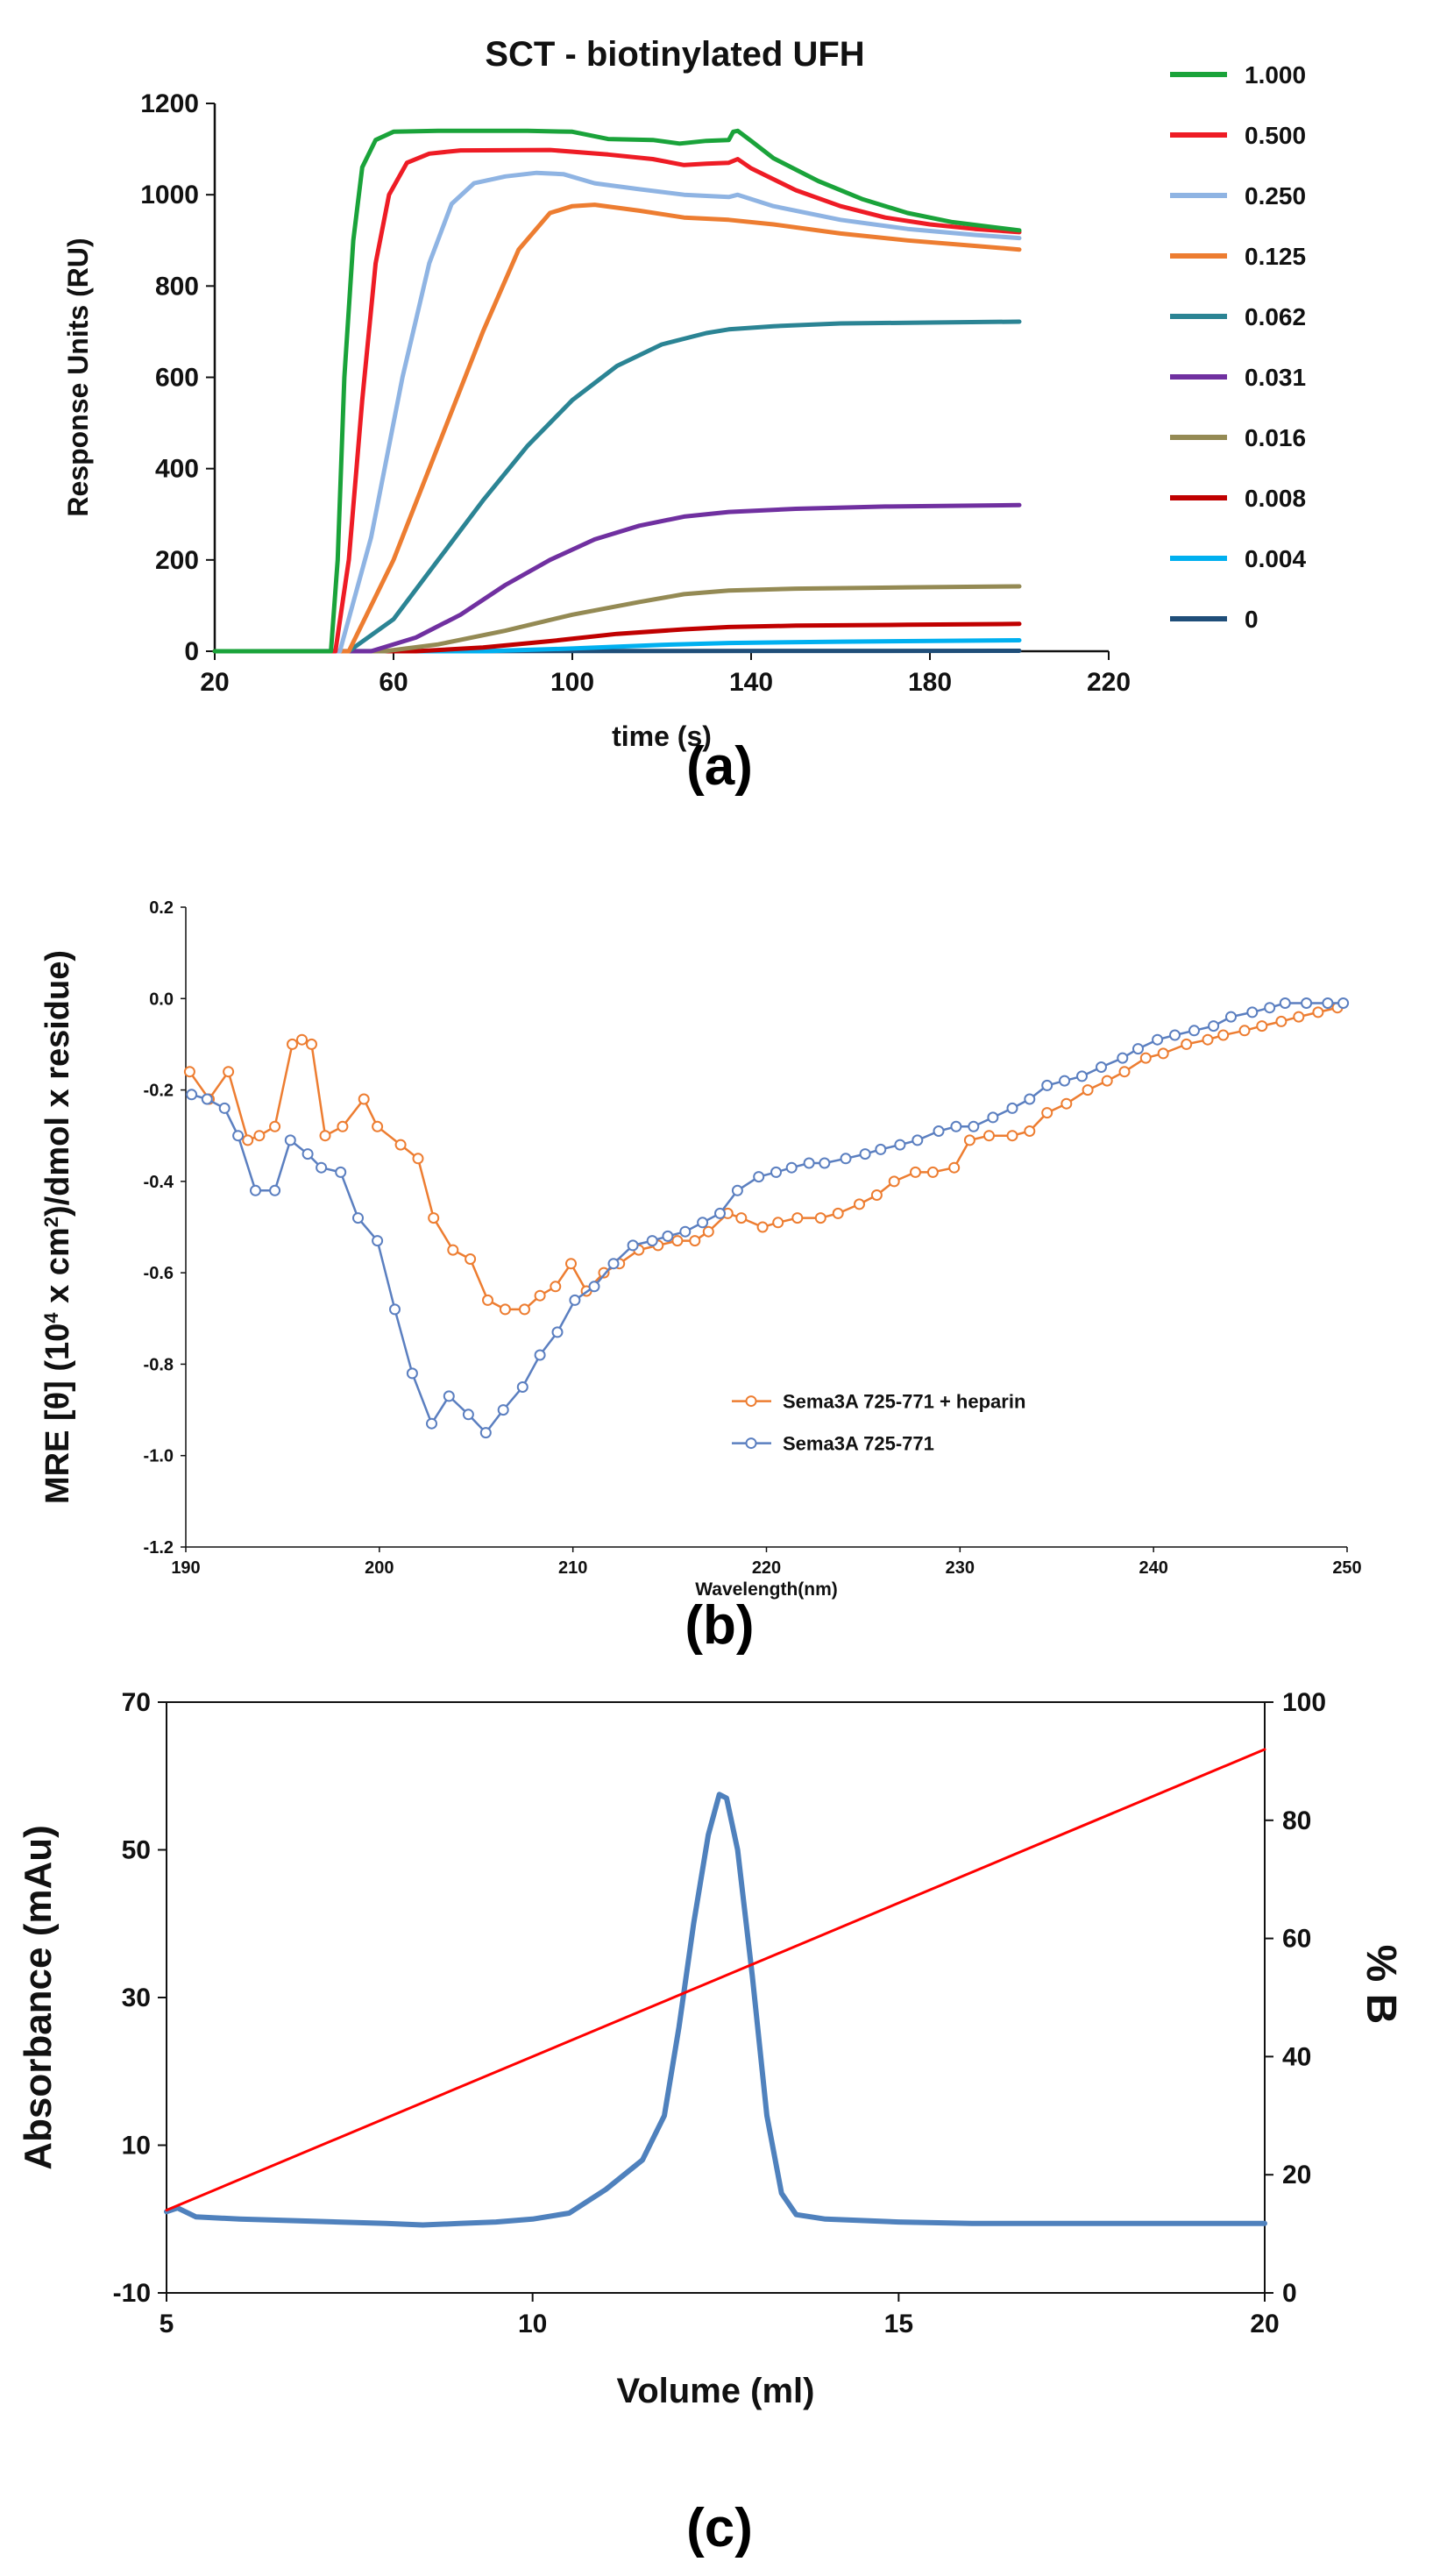 Image resolution: width=1440 pixels, height=2576 pixels. I want to click on x-tick-label: 60, so click(393, 682).